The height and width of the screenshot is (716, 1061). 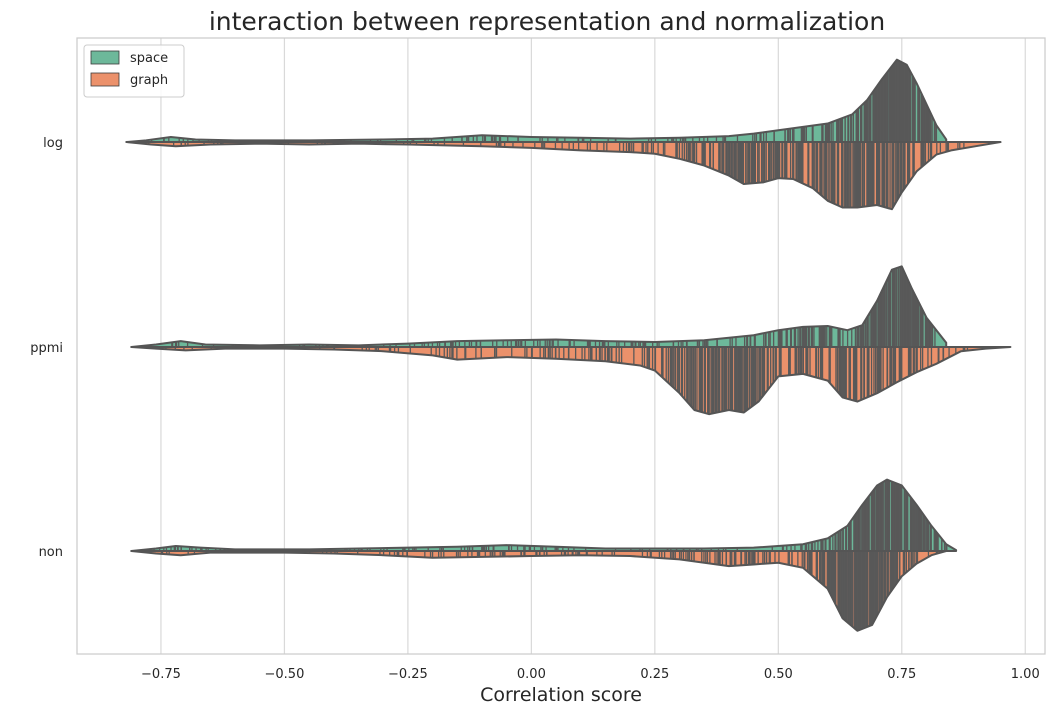 I want to click on legend-label-space: space, so click(x=149, y=58).